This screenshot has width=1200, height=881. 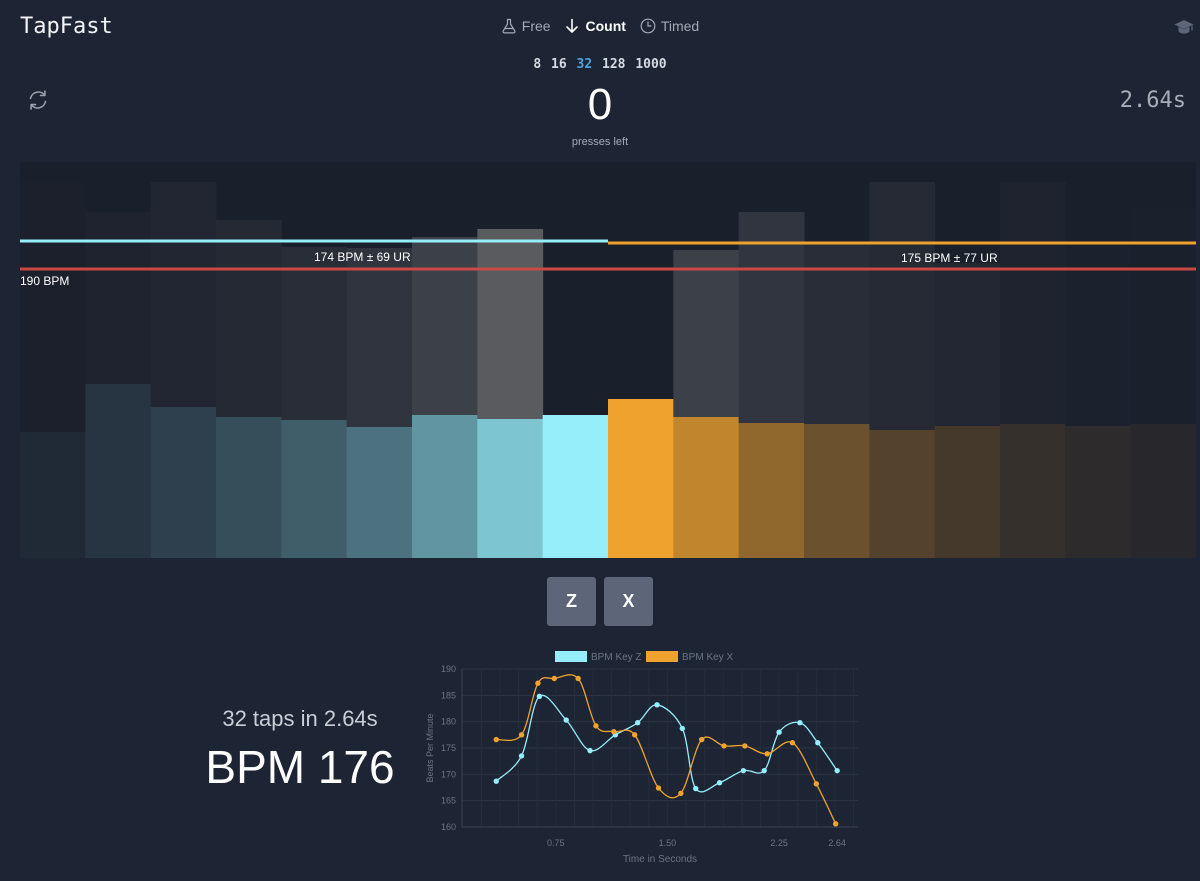 I want to click on count-option-16: 16, so click(x=559, y=64).